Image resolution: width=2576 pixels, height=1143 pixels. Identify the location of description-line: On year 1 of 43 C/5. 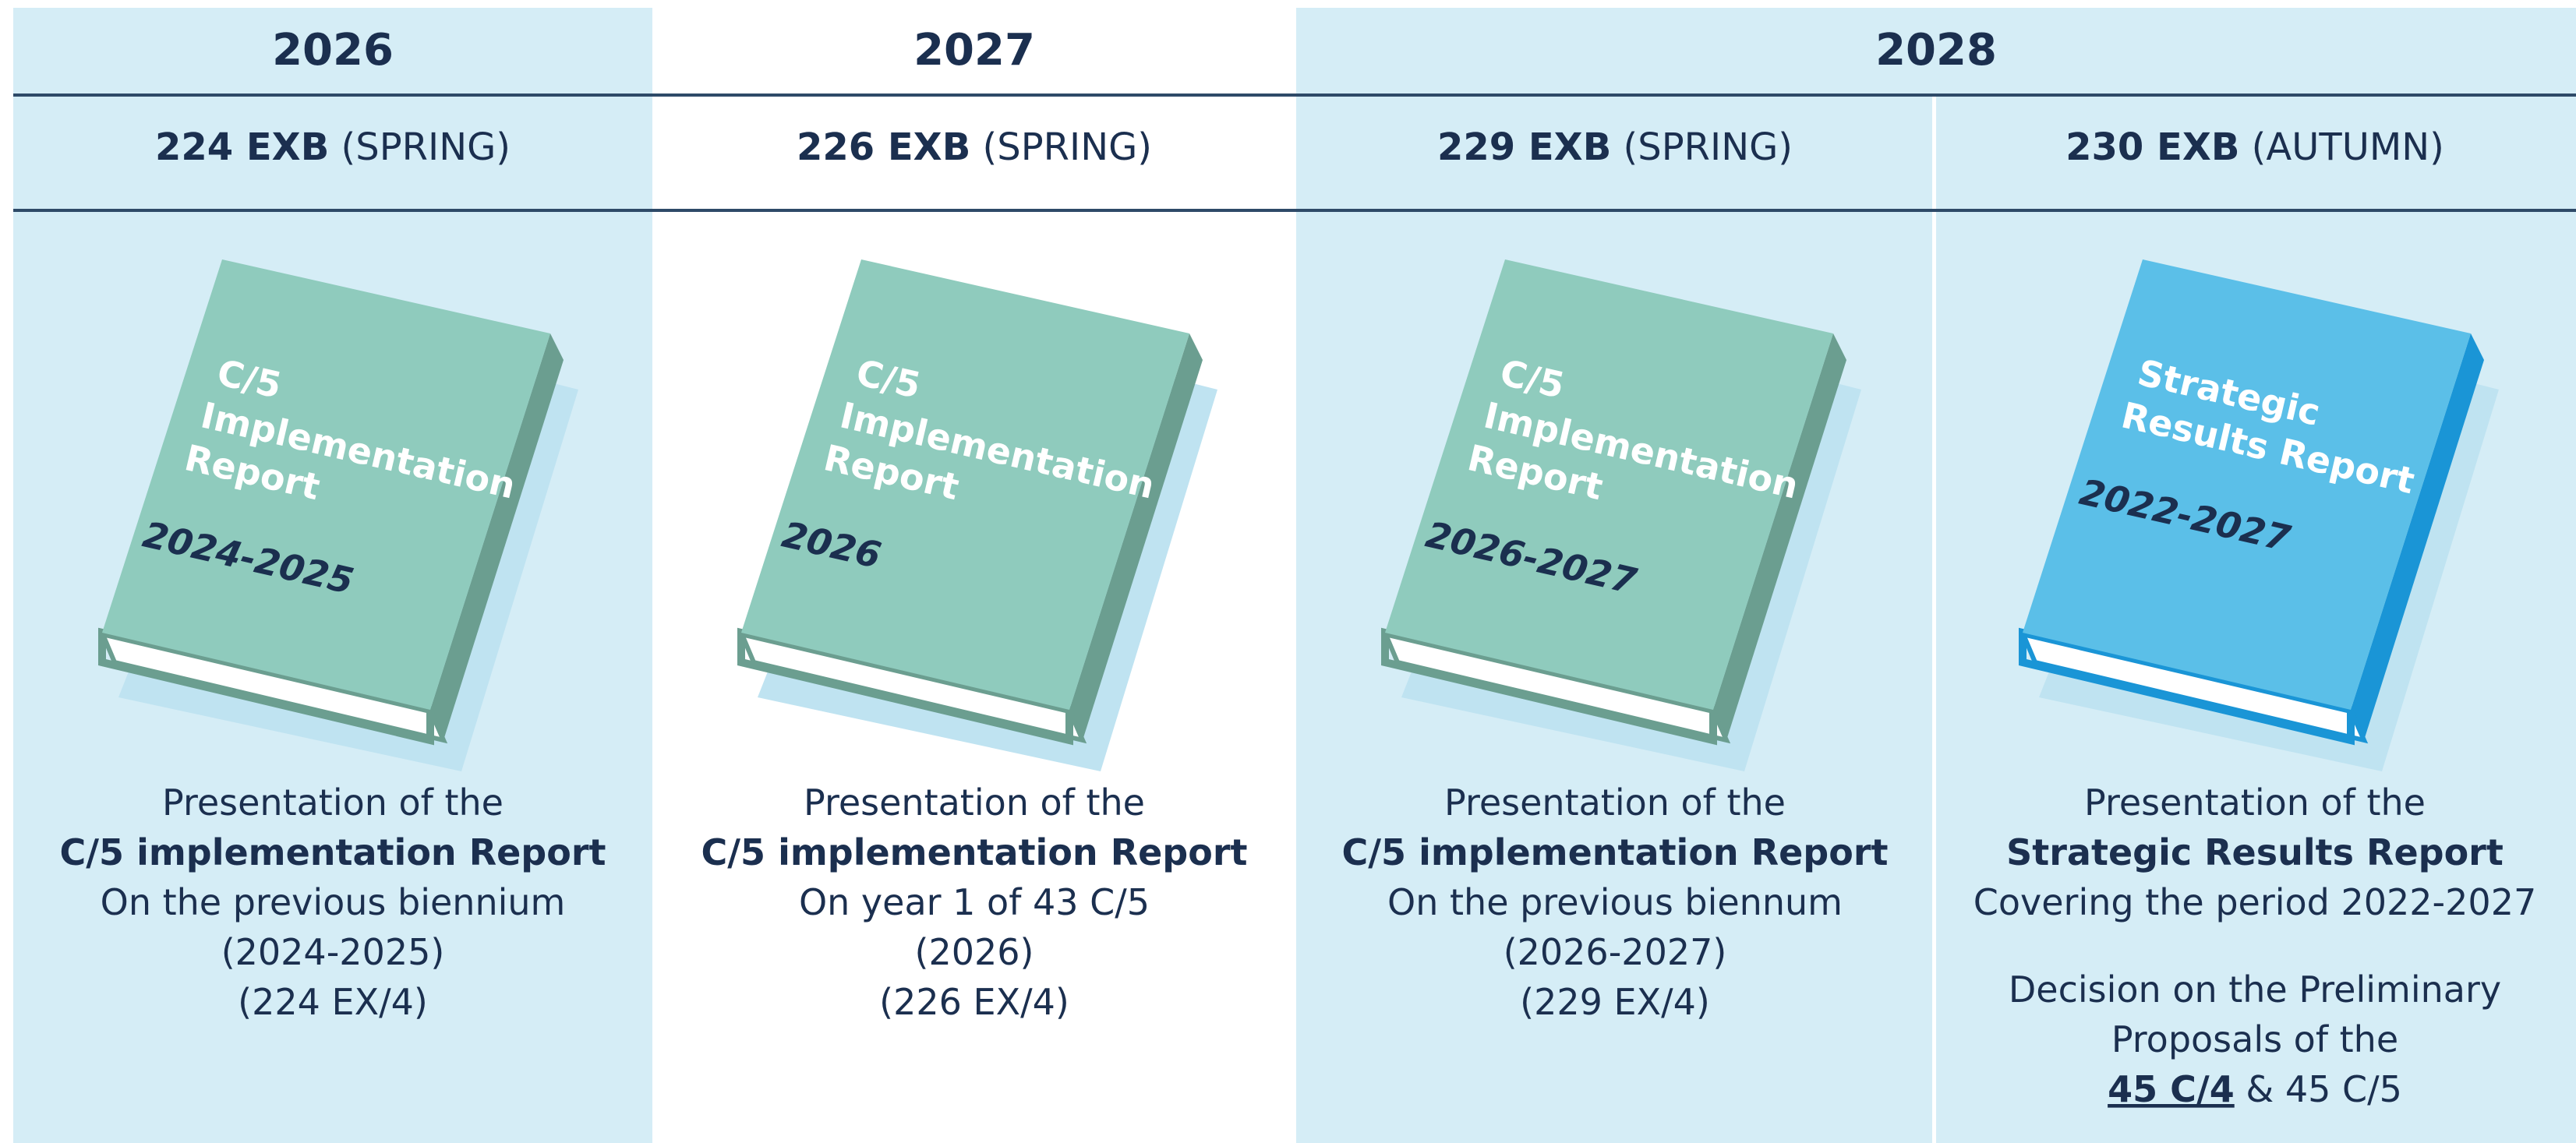
(974, 902).